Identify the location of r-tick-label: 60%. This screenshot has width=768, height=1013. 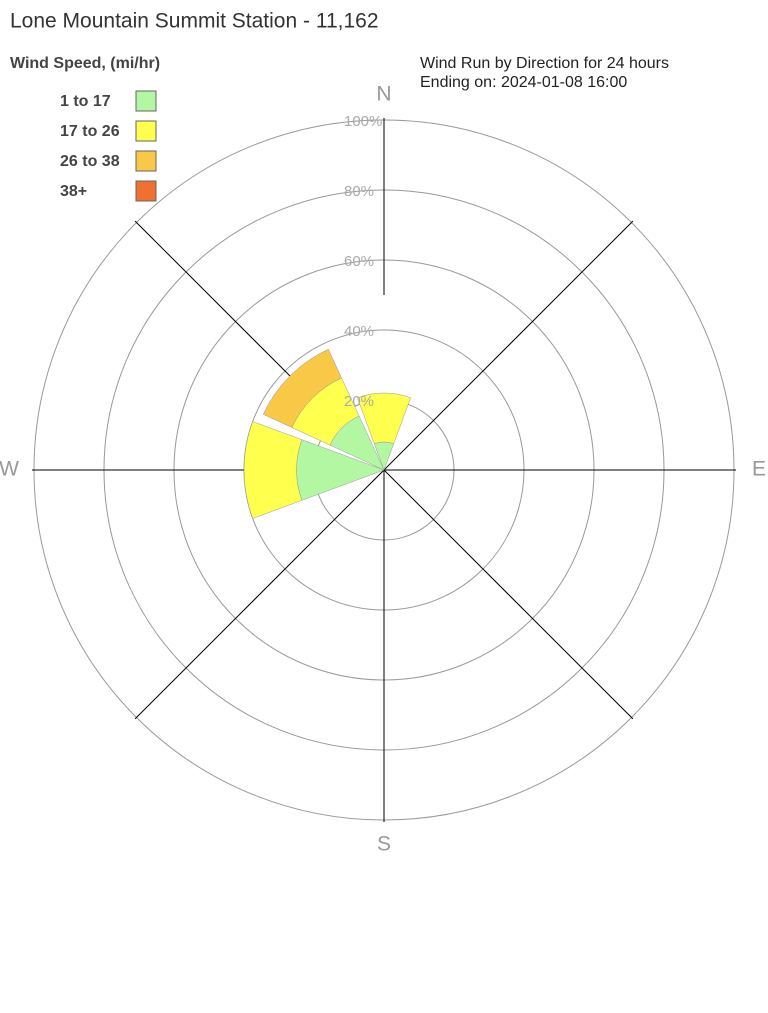
(359, 261).